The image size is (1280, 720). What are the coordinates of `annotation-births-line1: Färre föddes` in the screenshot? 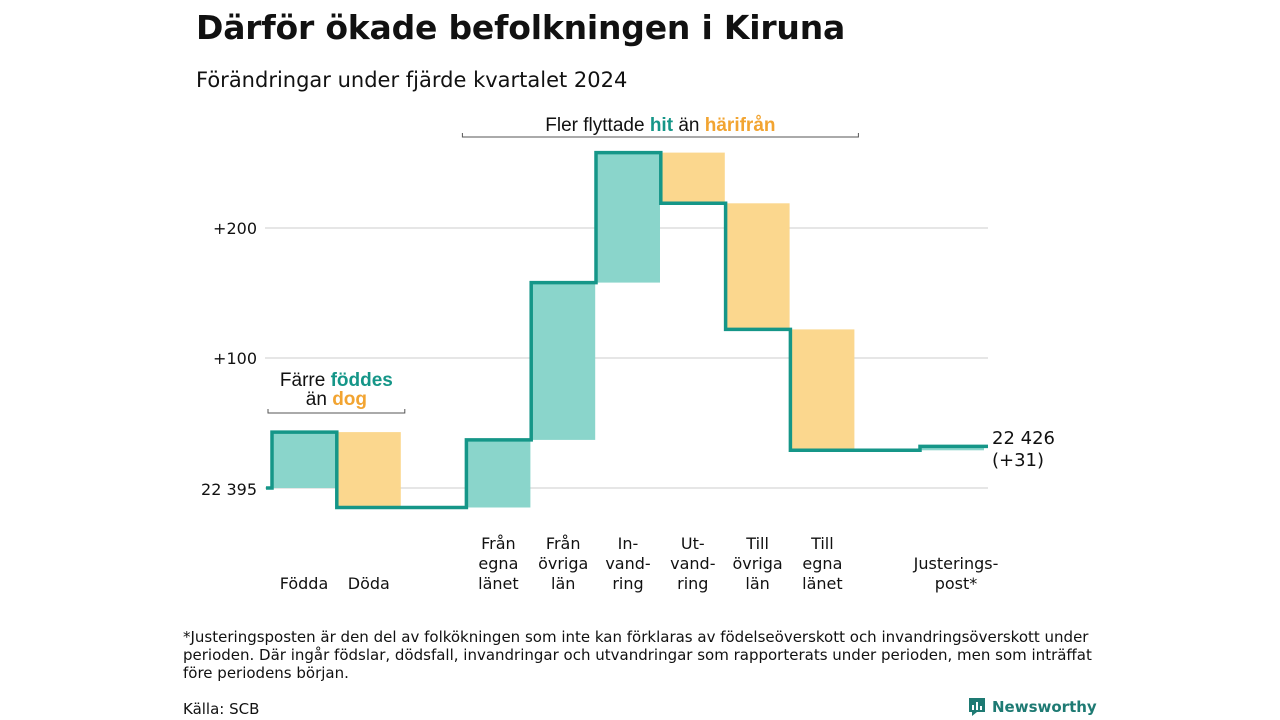 It's located at (336, 380).